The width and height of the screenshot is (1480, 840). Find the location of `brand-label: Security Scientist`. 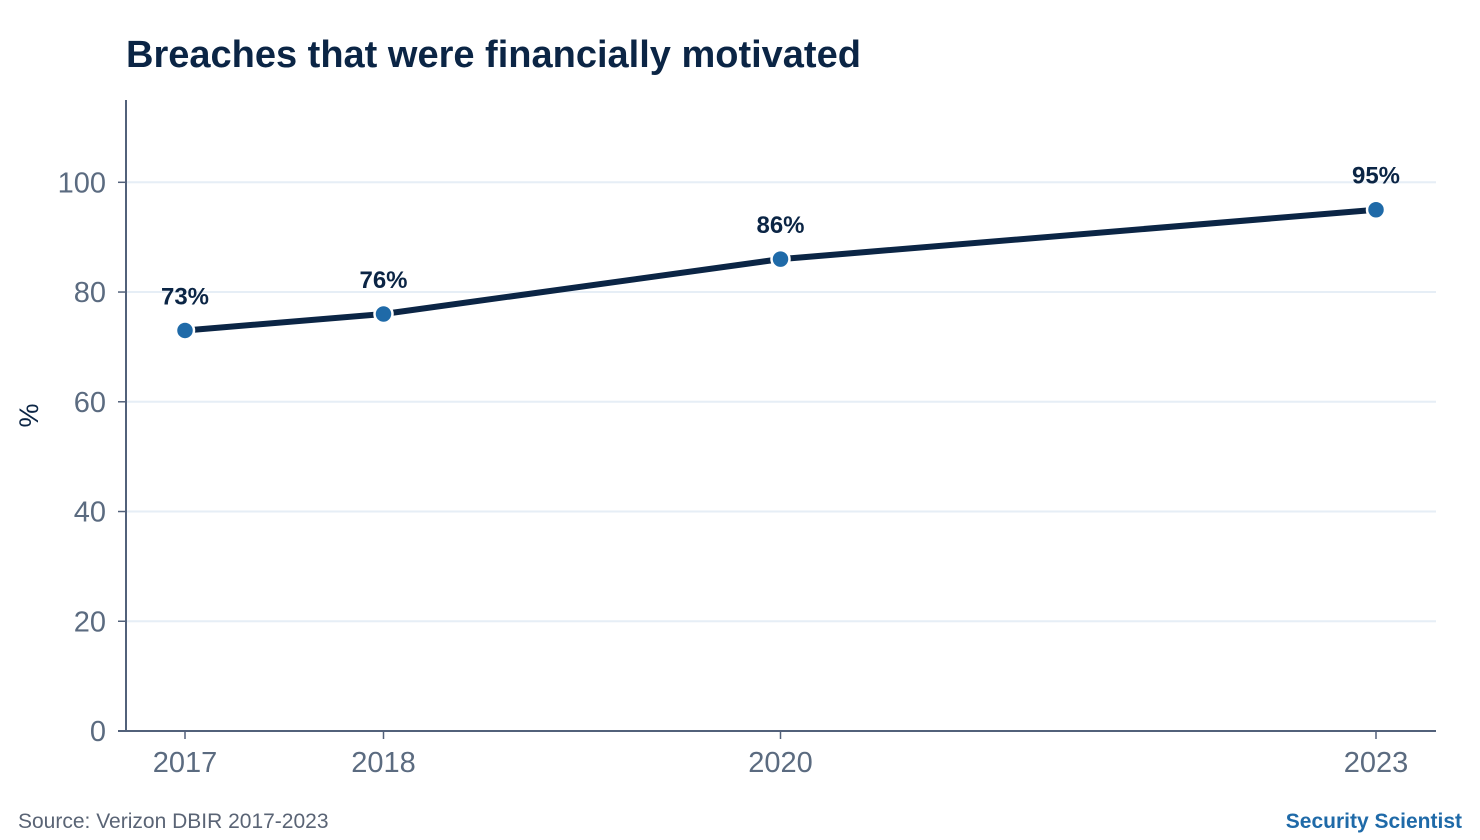

brand-label: Security Scientist is located at coordinates (1373, 821).